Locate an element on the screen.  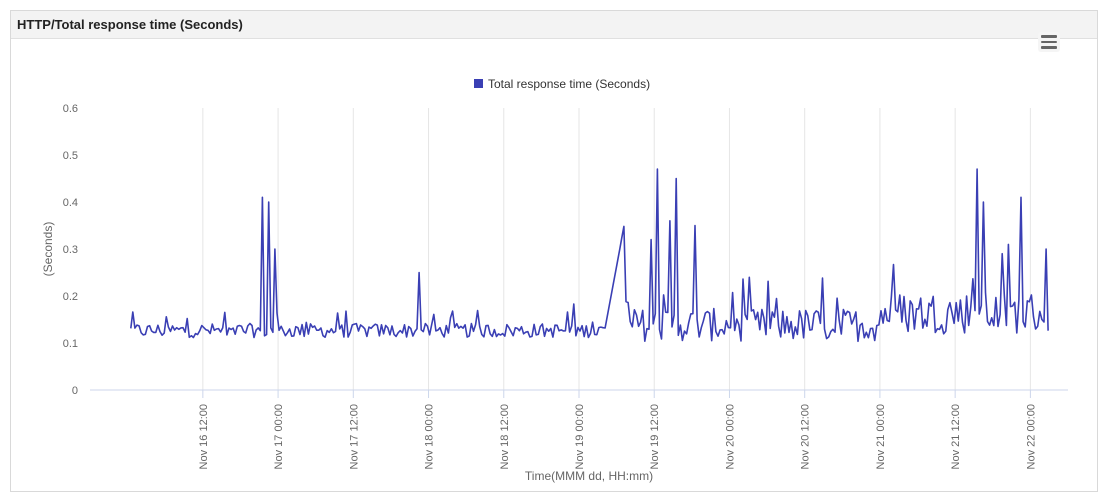
x-tick-label: Nov 22 00:00 is located at coordinates (1031, 436).